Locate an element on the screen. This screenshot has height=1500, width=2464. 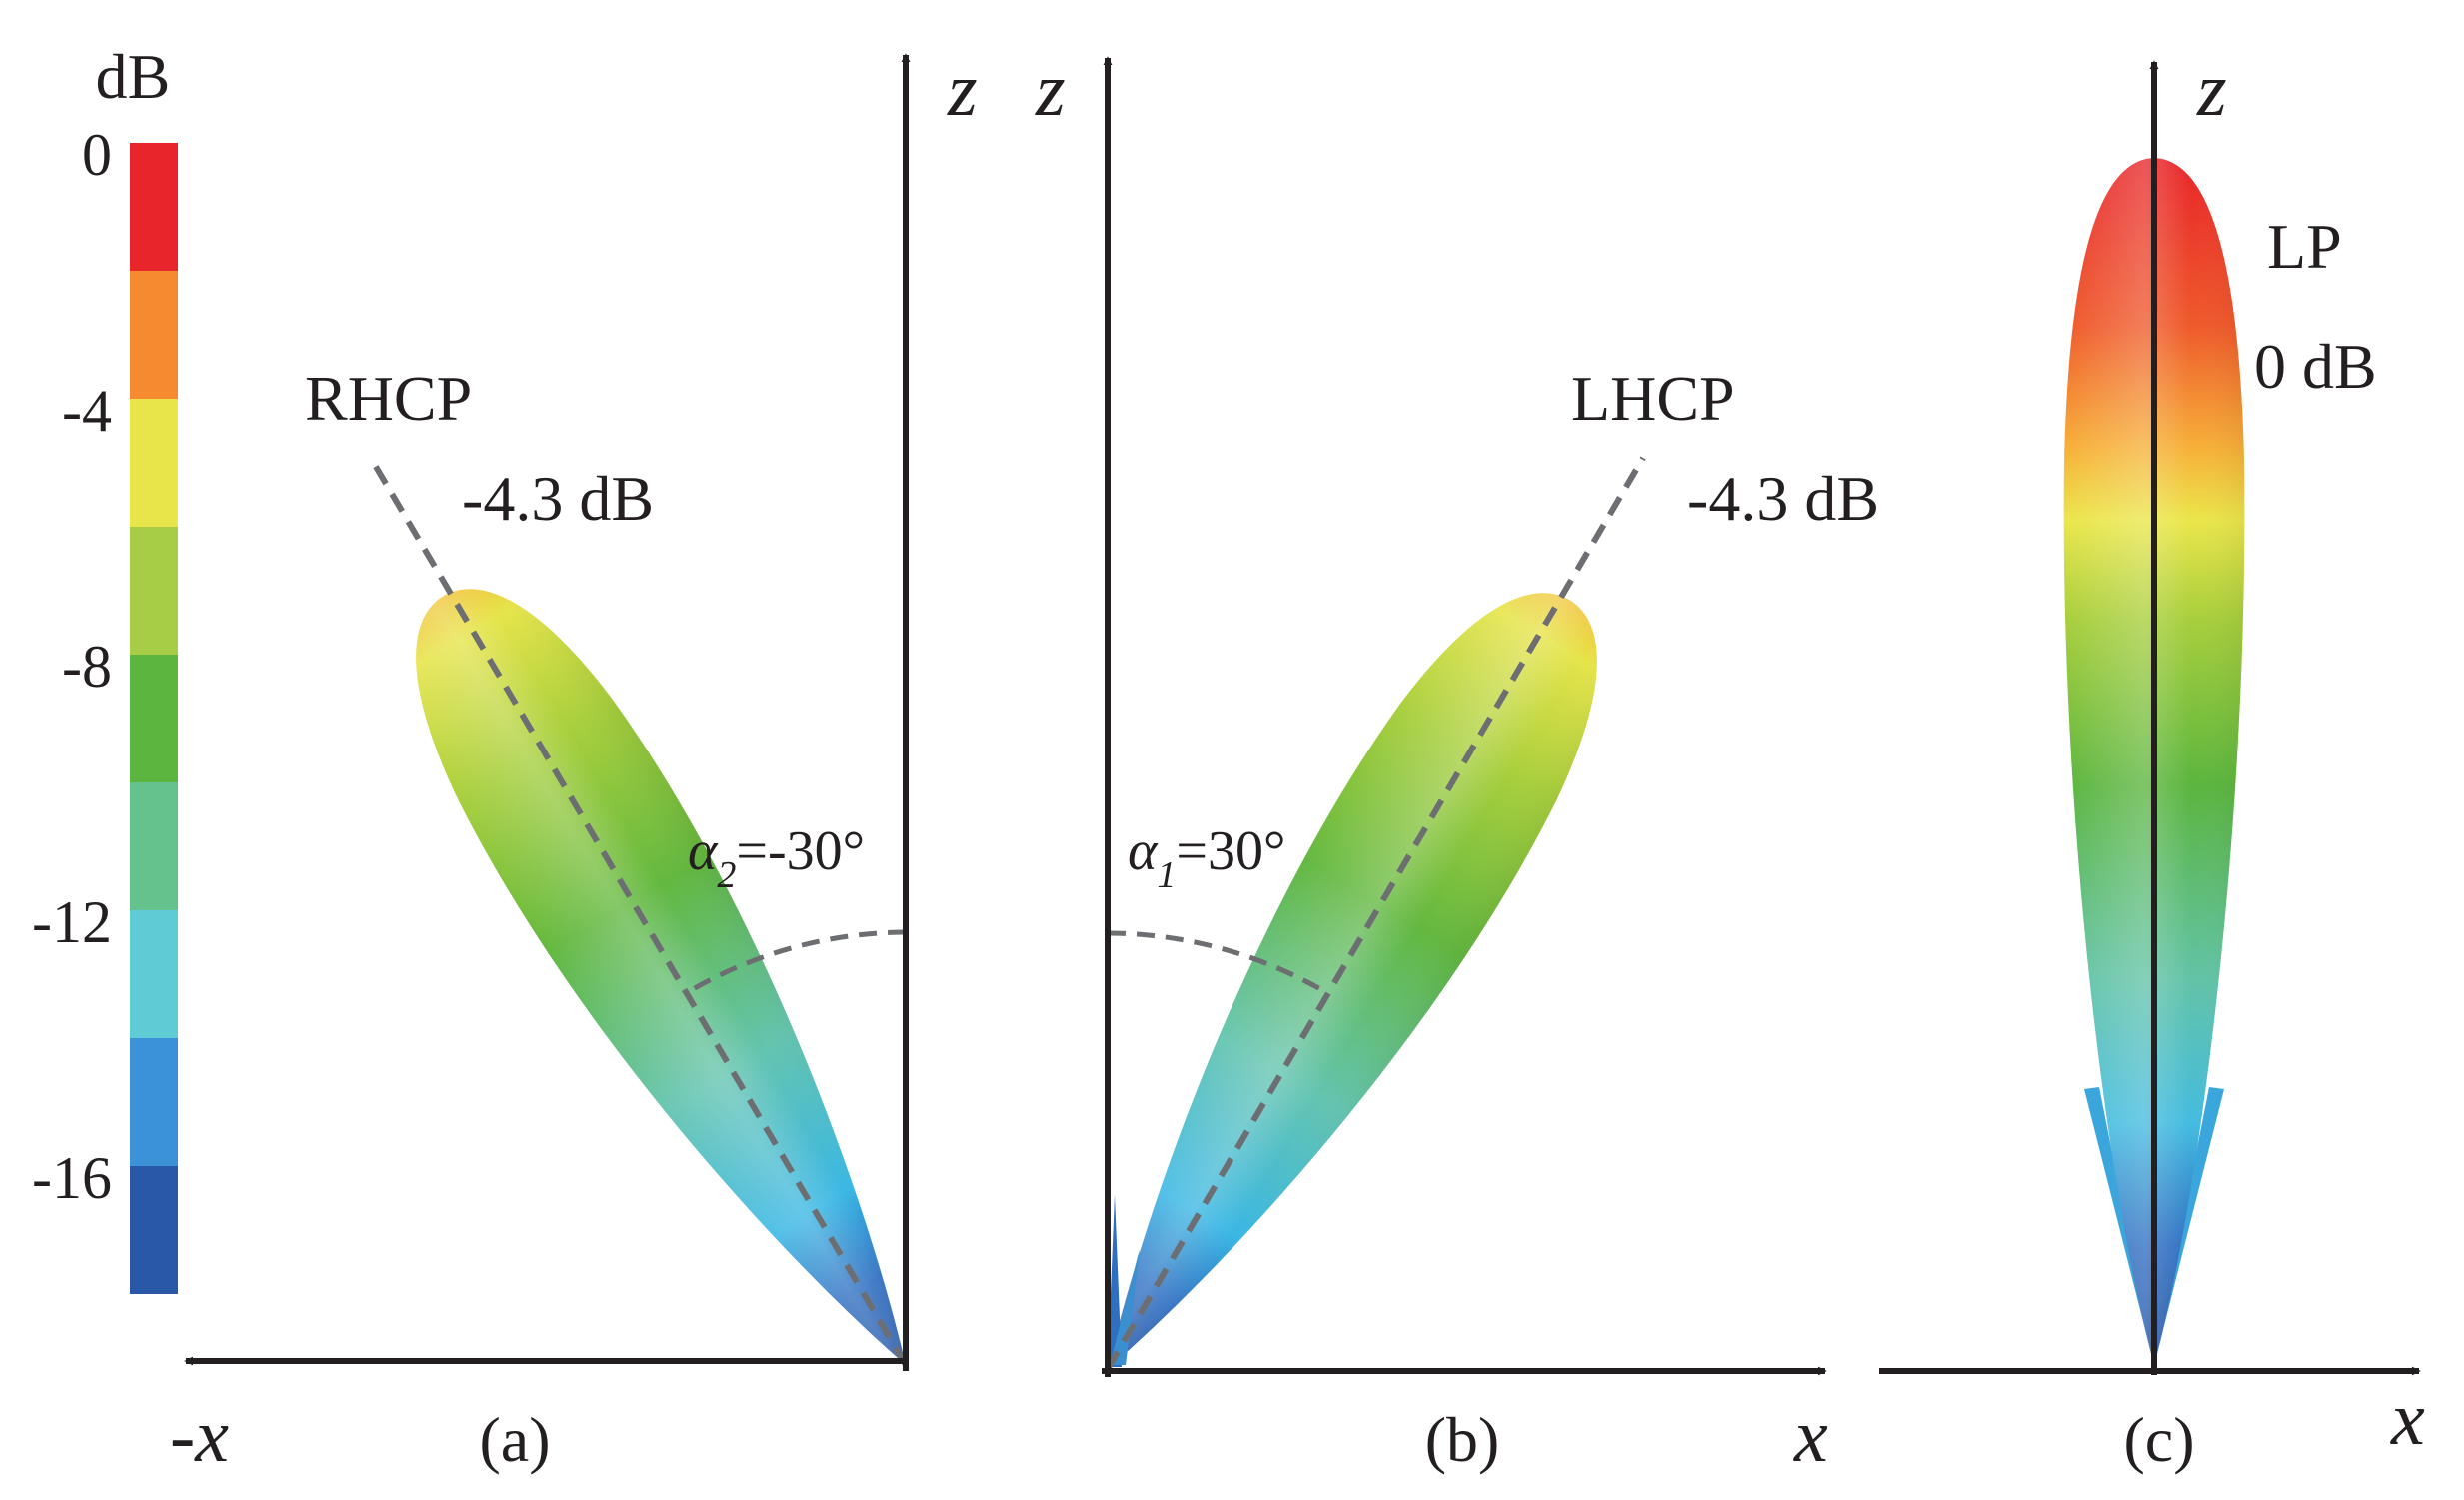
panel-a-gain-label: -4.3 dB is located at coordinates (558, 498).